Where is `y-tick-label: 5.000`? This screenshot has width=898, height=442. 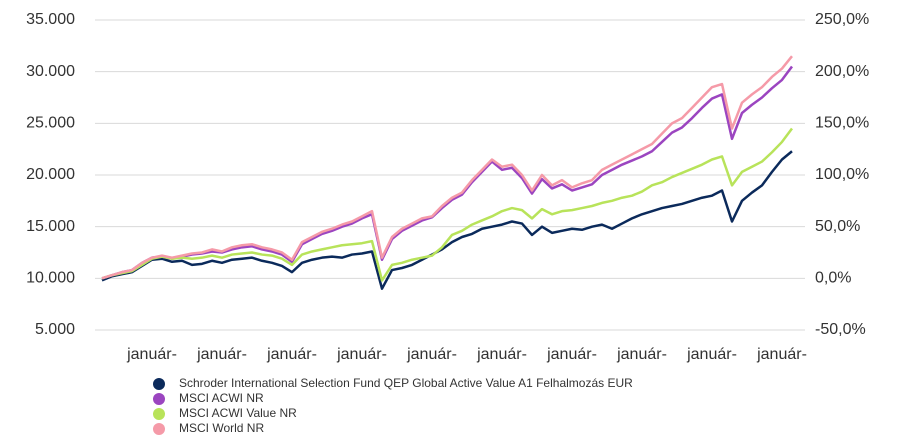
y-tick-label: 5.000 is located at coordinates (55, 329).